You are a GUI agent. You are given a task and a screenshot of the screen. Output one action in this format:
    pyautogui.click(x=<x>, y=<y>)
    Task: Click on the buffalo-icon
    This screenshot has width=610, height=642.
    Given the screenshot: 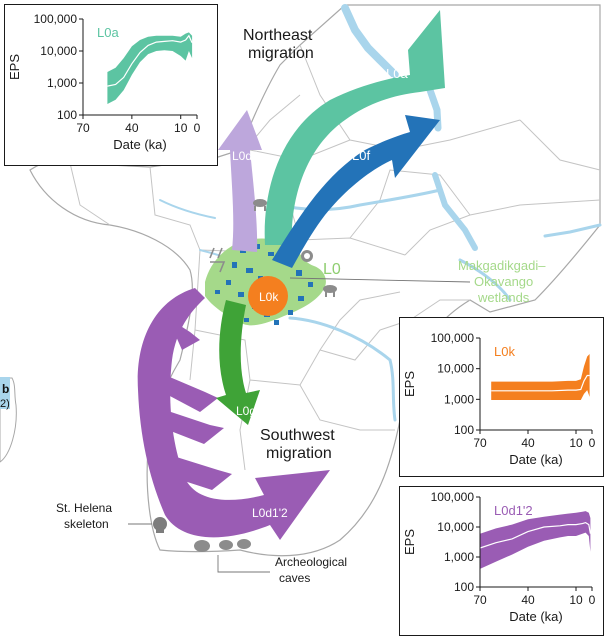 What is the action you would take?
    pyautogui.click(x=260, y=205)
    